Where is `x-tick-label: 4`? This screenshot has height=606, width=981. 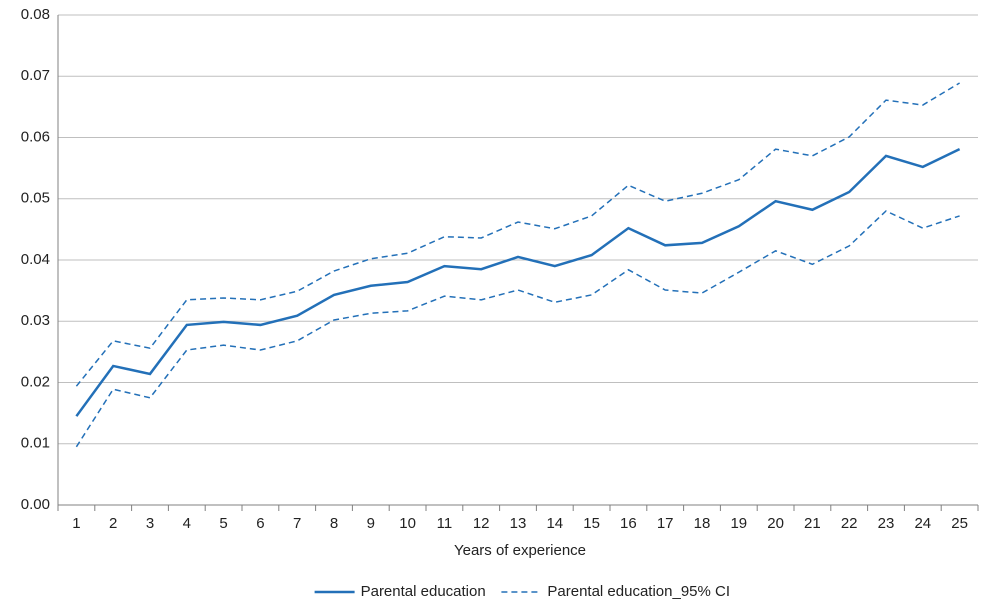 x-tick-label: 4 is located at coordinates (187, 523).